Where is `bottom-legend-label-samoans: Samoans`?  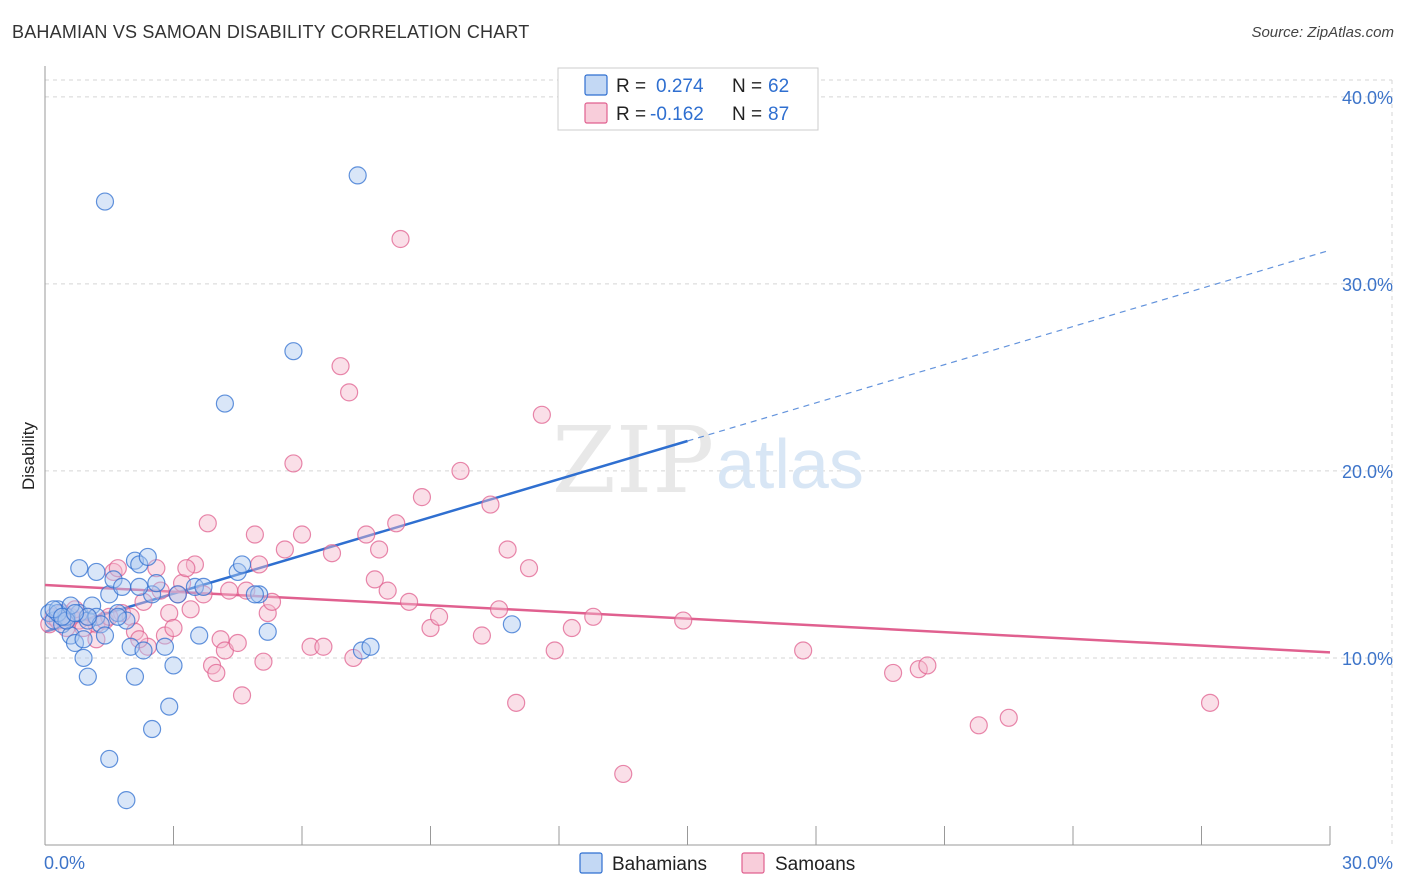
bottom-legend-label-samoans: Samoans is located at coordinates (815, 864).